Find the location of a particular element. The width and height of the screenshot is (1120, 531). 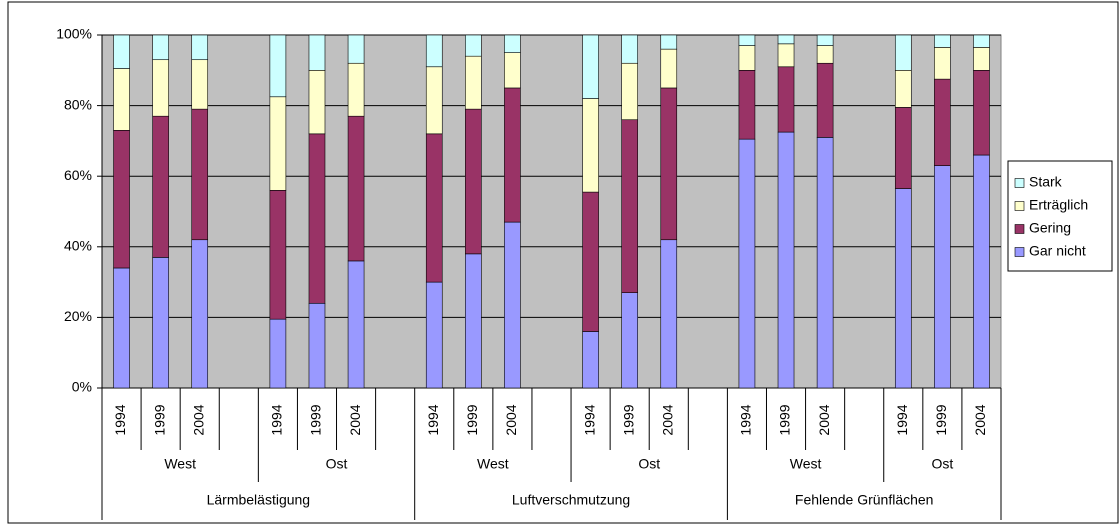

group-label: Lärmbelästigung is located at coordinates (259, 500).